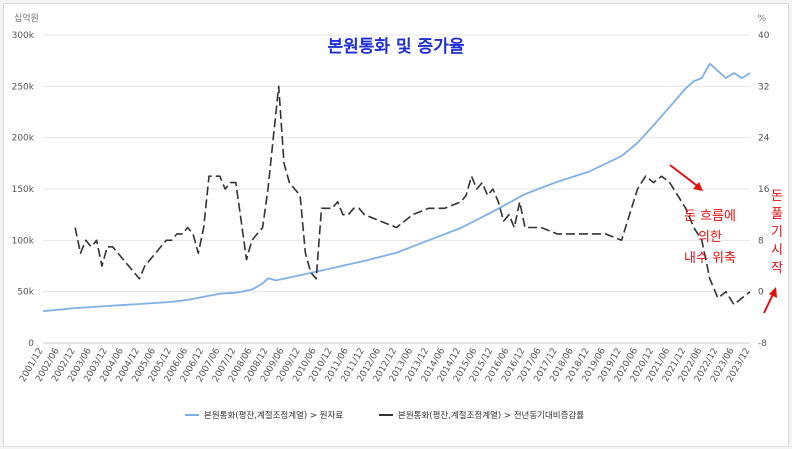 This screenshot has width=792, height=449. I want to click on annotation-text: 기, so click(777, 232).